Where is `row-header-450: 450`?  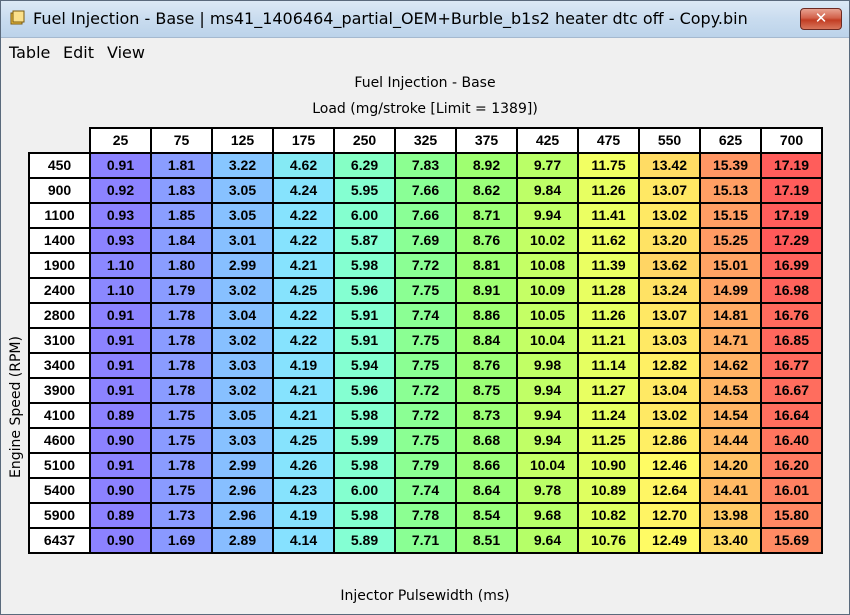
row-header-450: 450 is located at coordinates (59, 165).